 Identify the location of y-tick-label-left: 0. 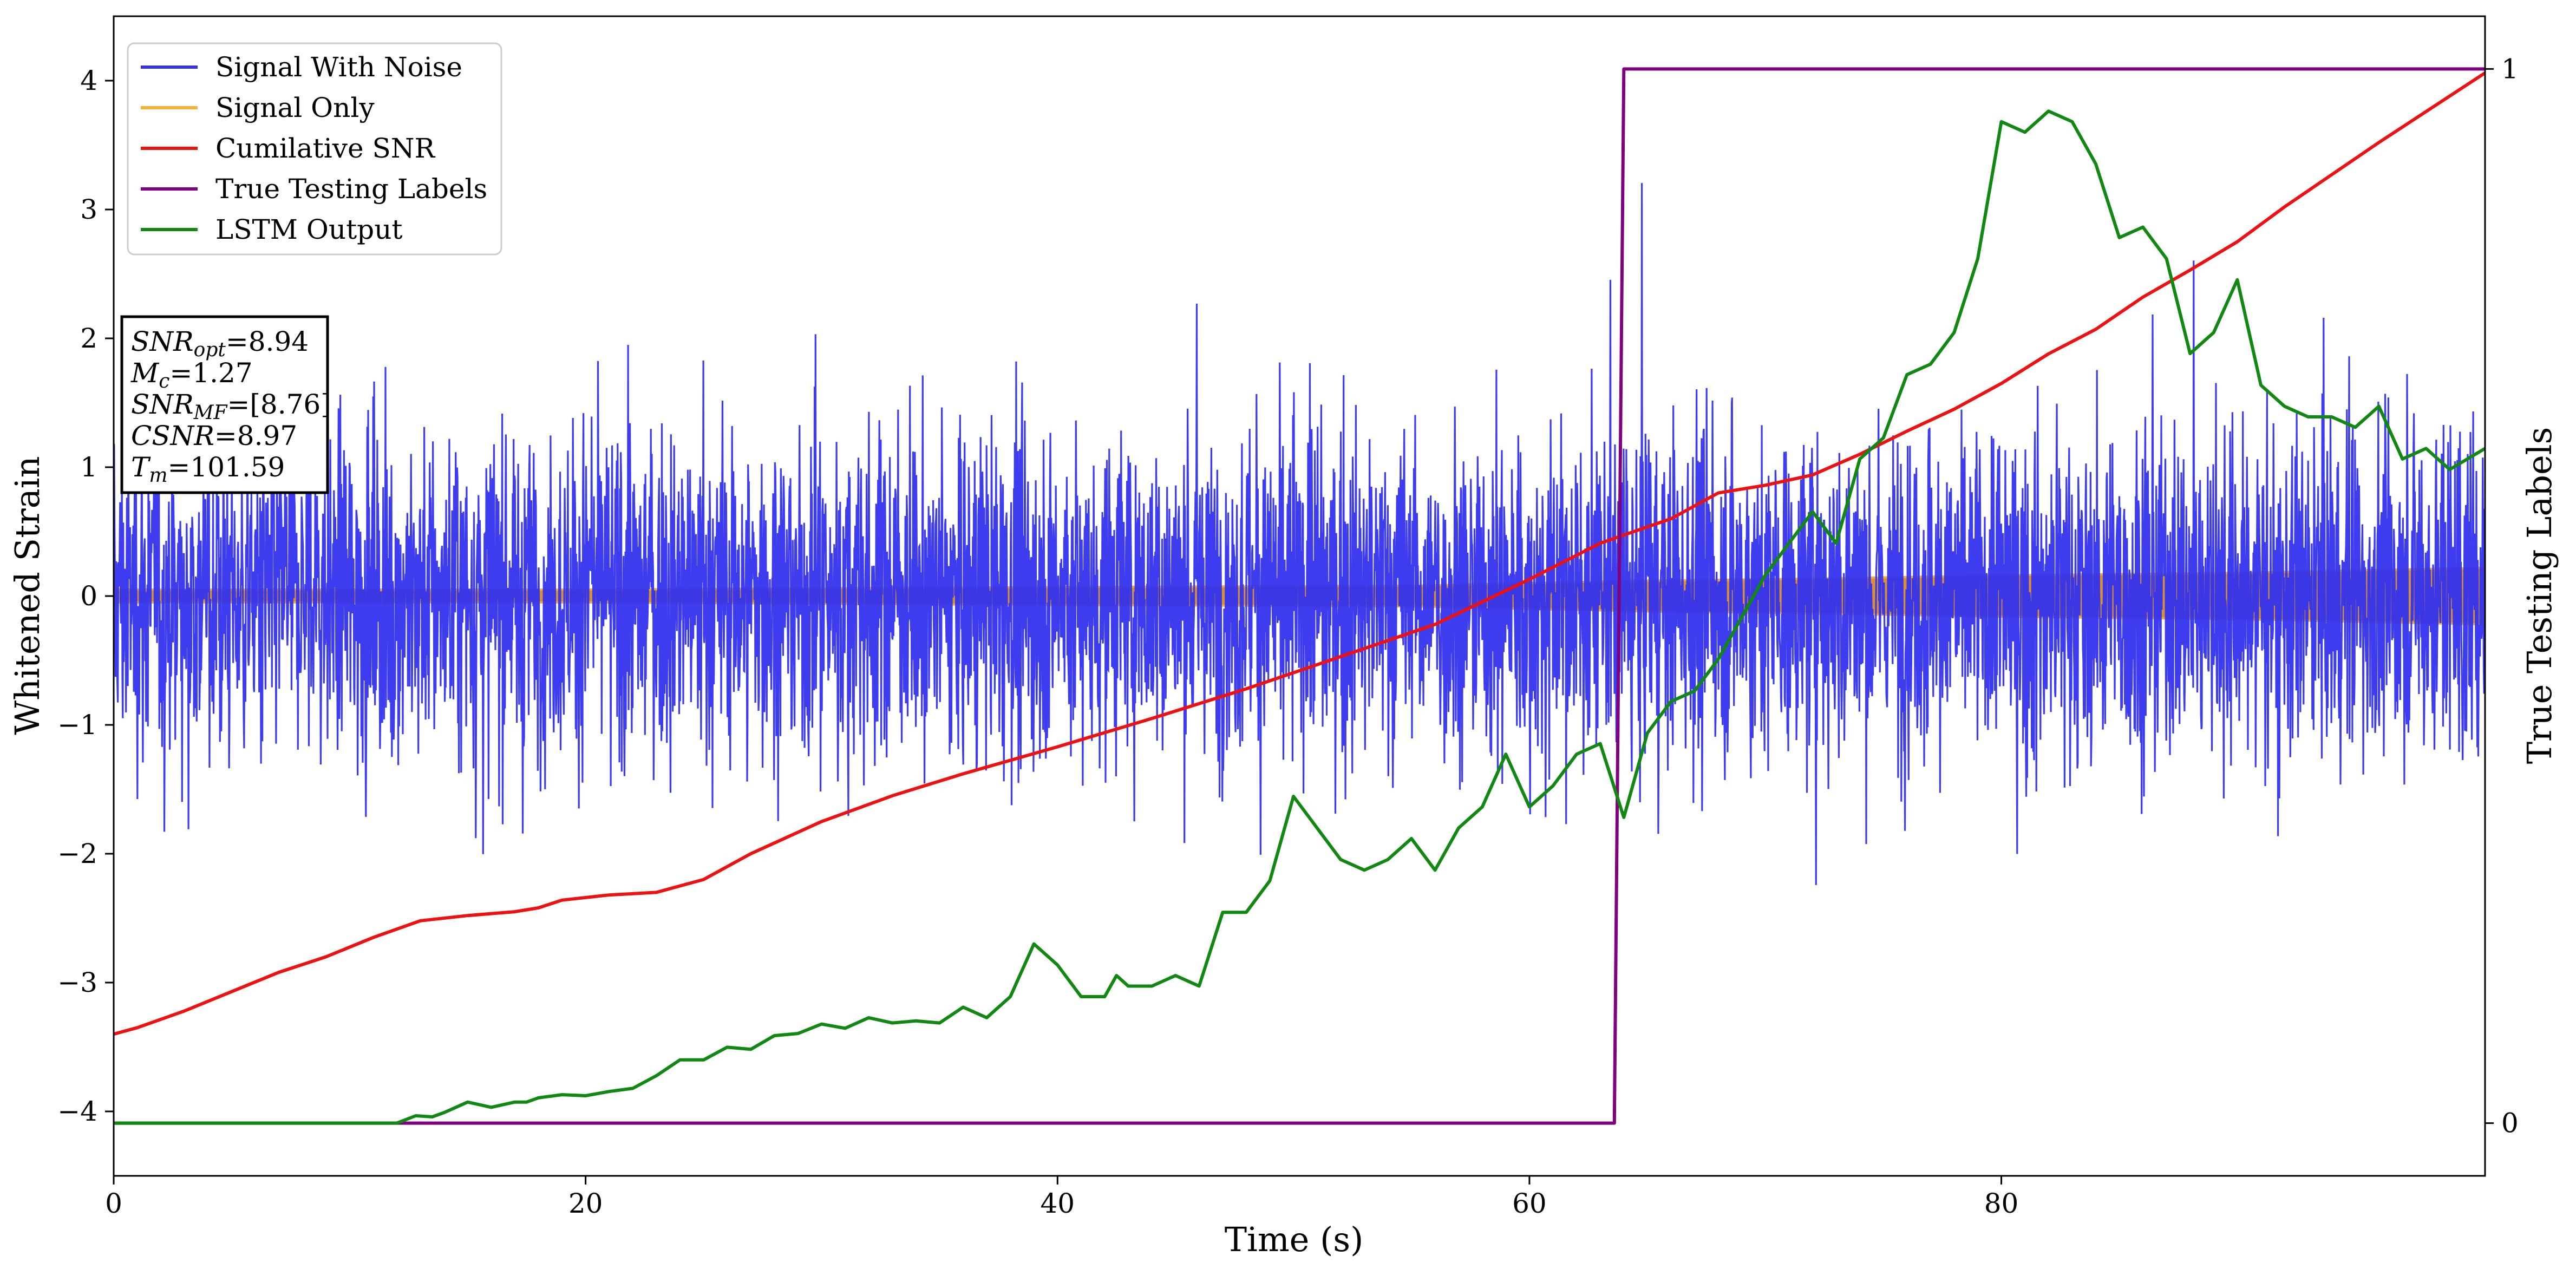
(88, 596).